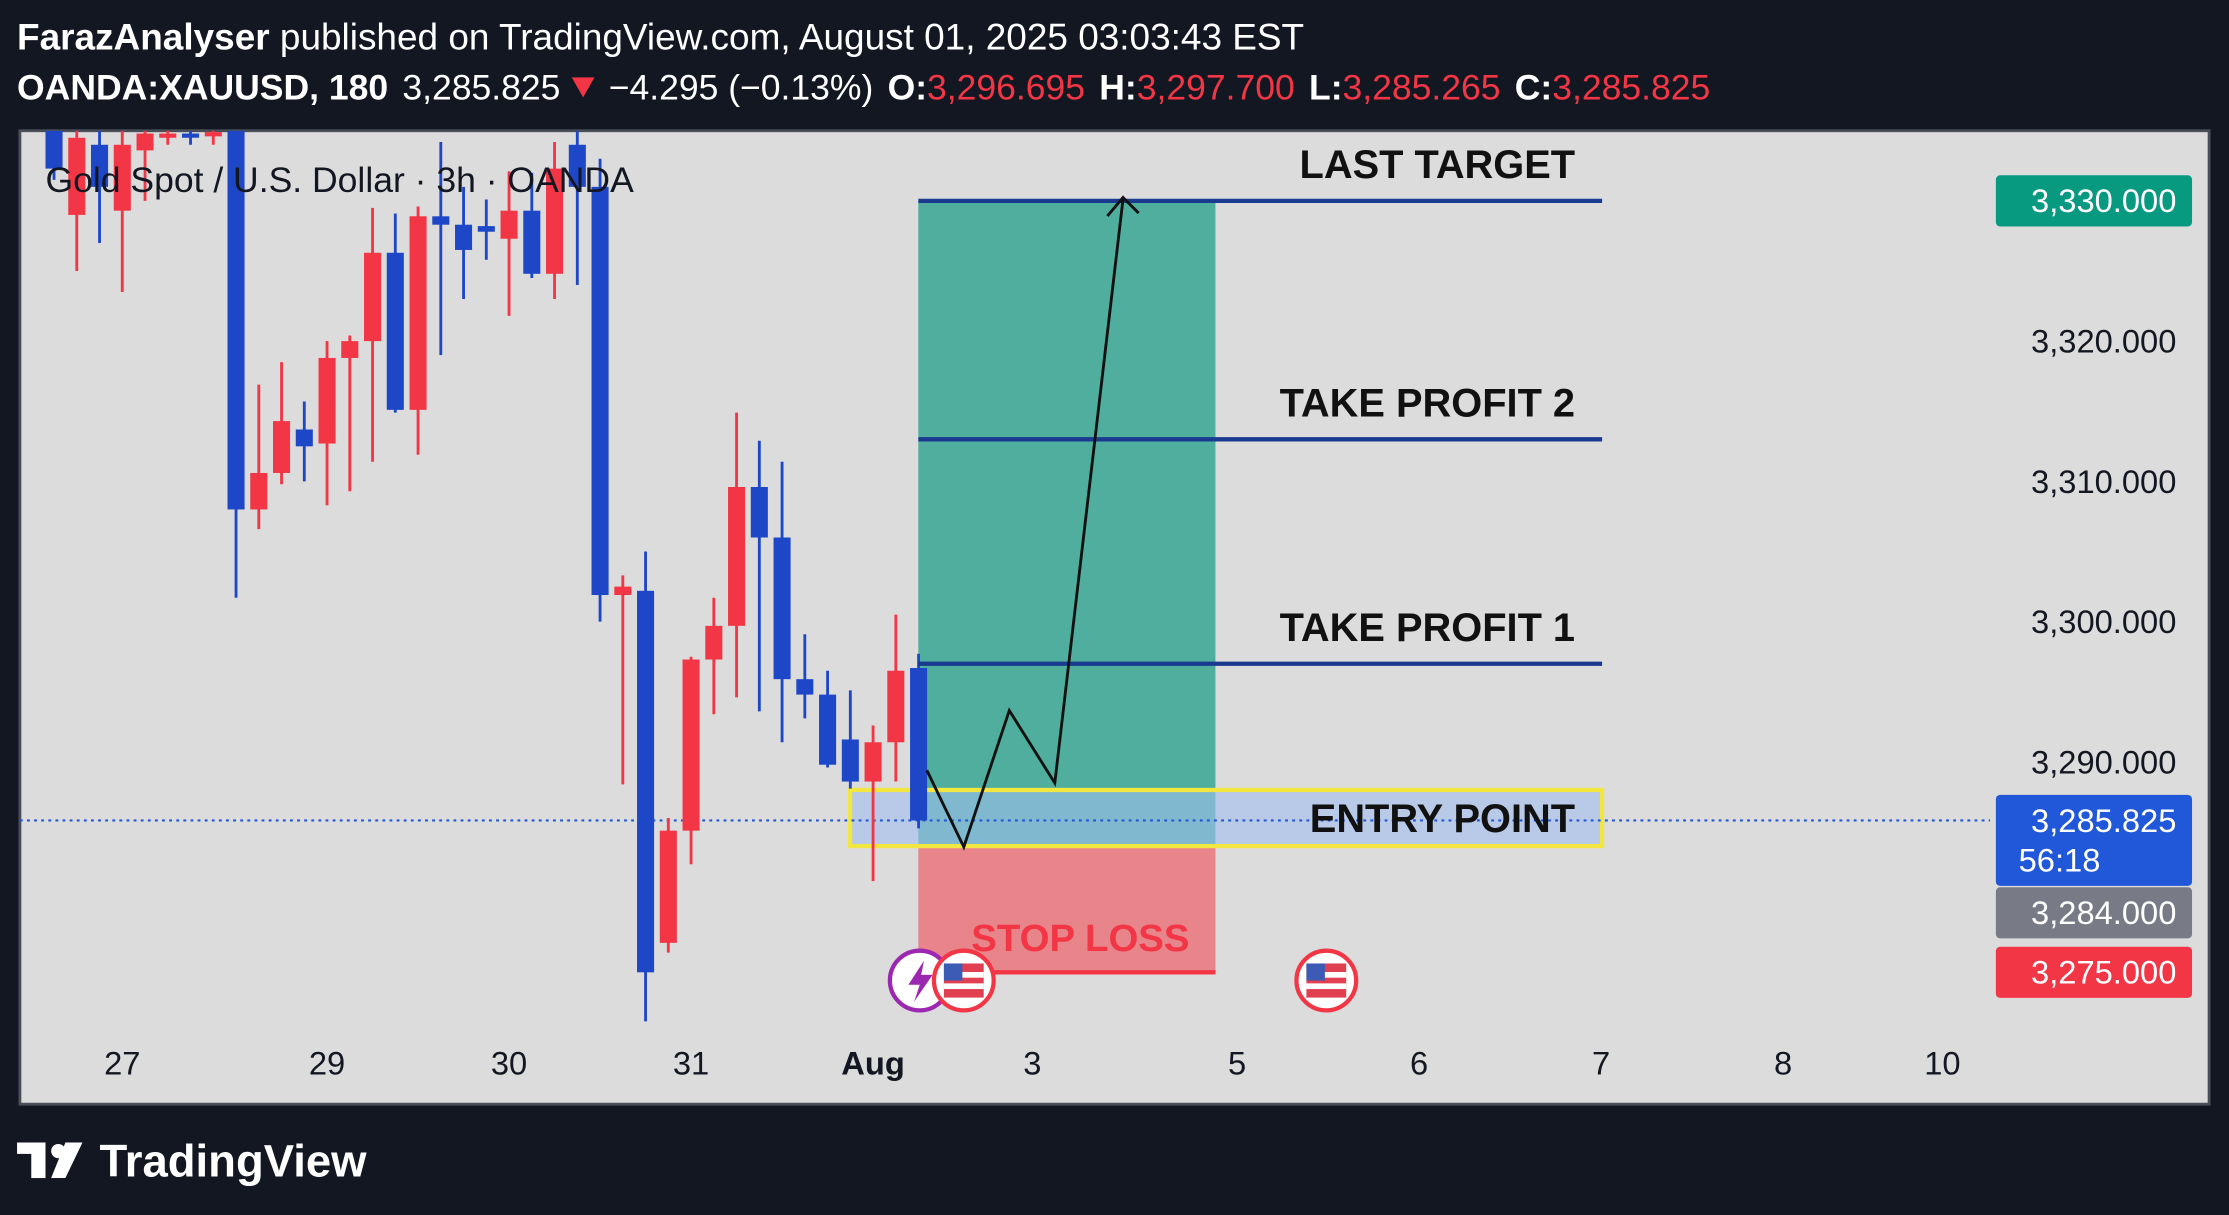 The image size is (2229, 1215). I want to click on publisher: FarazAnalyser, so click(143, 37).